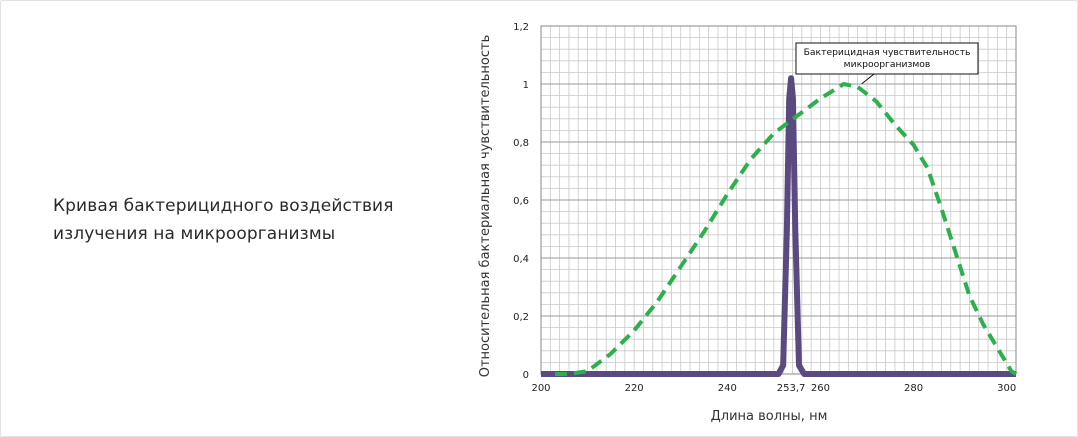 This screenshot has width=1078, height=437. What do you see at coordinates (727, 388) in the screenshot?
I see `x-tick-label: 240` at bounding box center [727, 388].